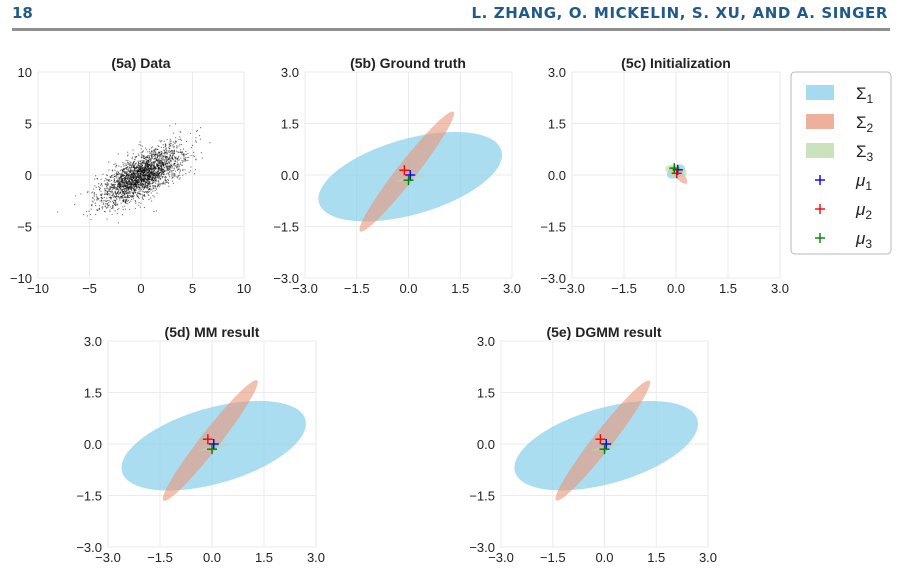 This screenshot has height=569, width=898. Describe the element at coordinates (553, 557) in the screenshot. I see `x-tick-label: −1.5` at that location.